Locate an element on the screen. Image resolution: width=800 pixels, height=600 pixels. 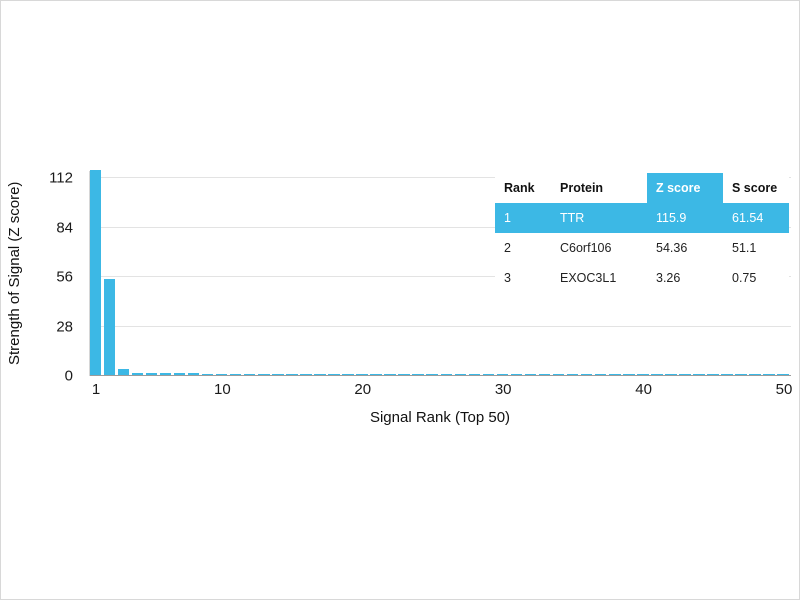
x-tick-label: 1 is located at coordinates (96, 389).